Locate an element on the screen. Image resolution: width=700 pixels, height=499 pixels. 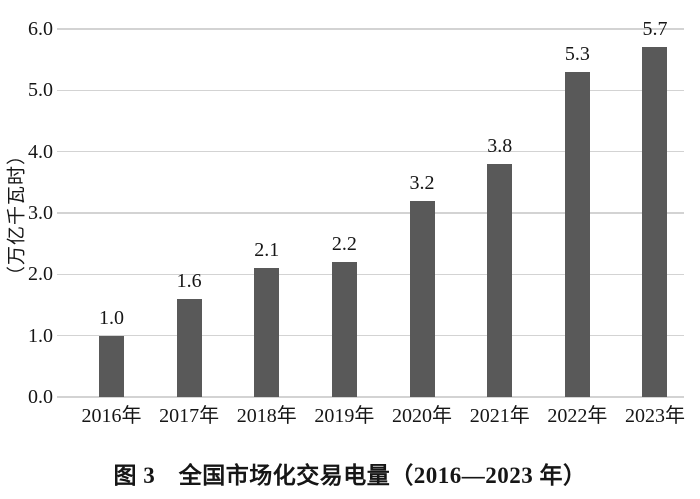
bar-value-label: 2.1 is located at coordinates (267, 250).